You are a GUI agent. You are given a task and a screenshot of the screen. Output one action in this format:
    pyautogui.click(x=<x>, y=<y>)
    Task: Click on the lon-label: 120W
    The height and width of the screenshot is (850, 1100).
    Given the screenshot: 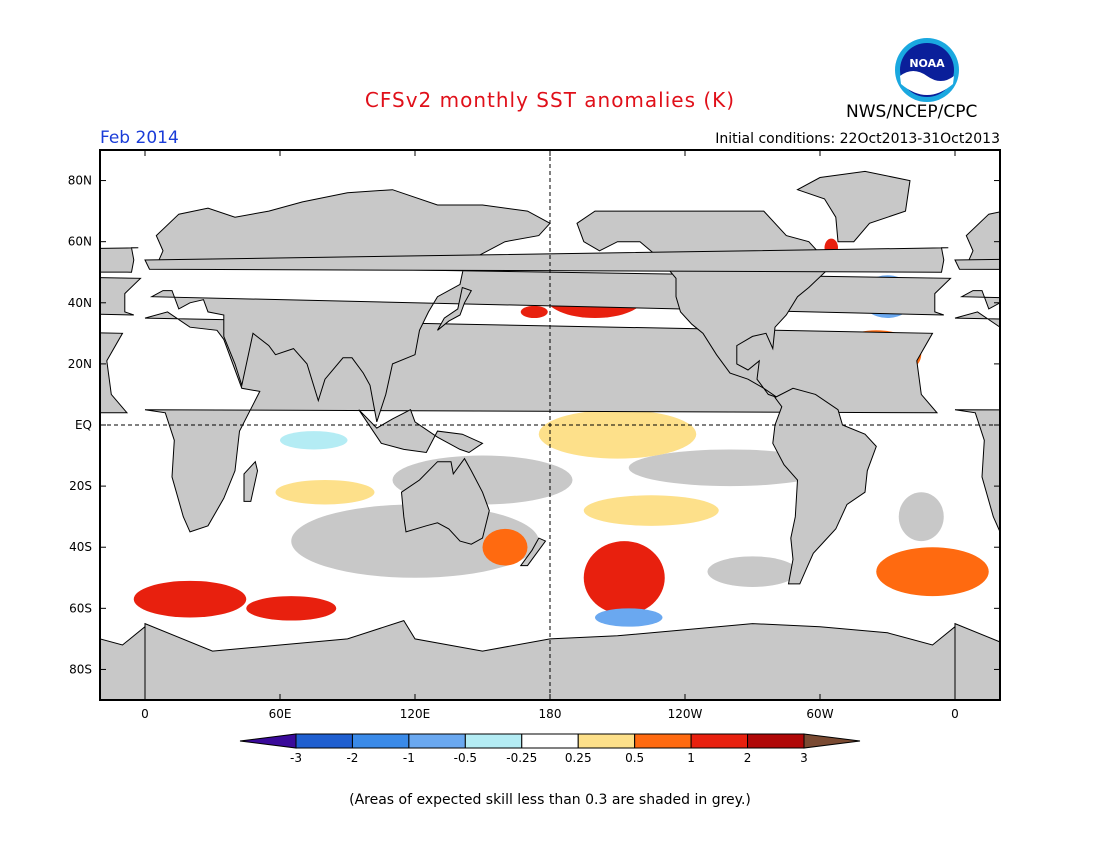 What is the action you would take?
    pyautogui.click(x=685, y=714)
    